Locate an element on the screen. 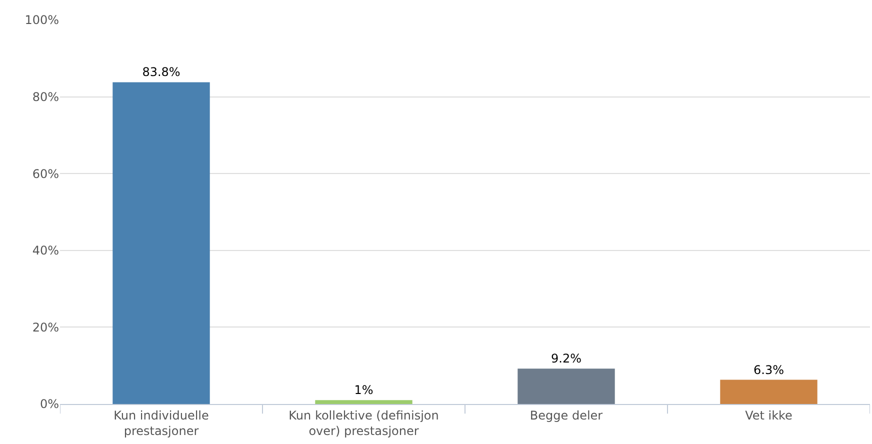 The width and height of the screenshot is (872, 444). x-tick-label: Begge deler is located at coordinates (566, 415).